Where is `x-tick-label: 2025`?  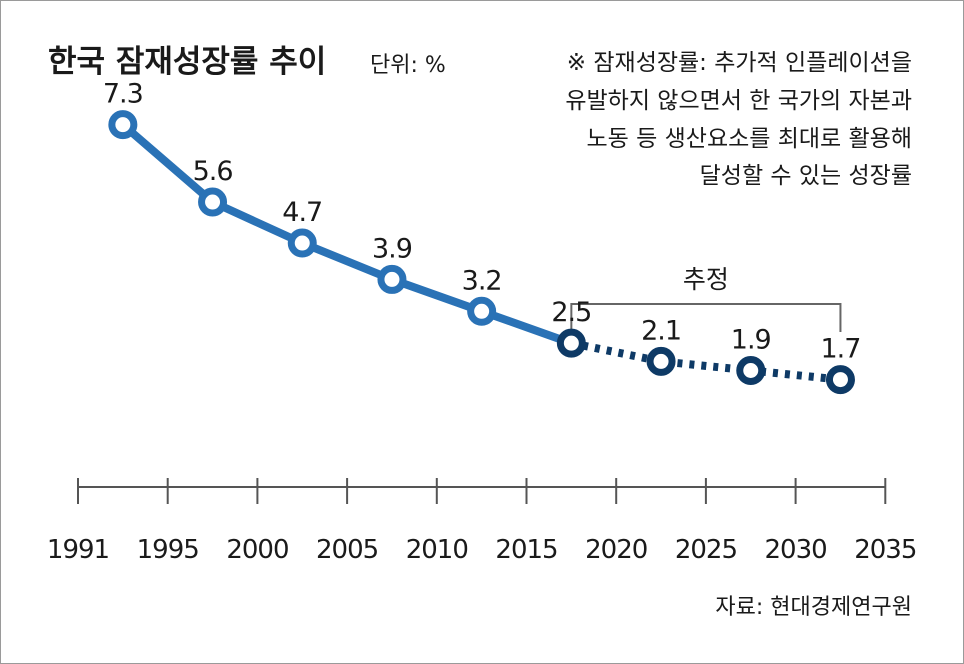 x-tick-label: 2025 is located at coordinates (706, 550).